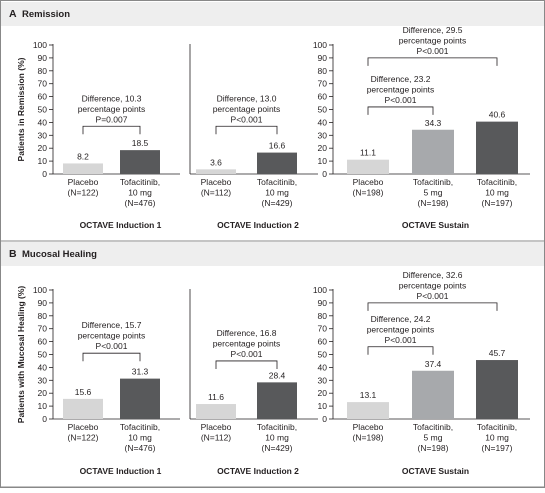 This screenshot has height=493, width=545. I want to click on bar-value-label: 45.7, so click(497, 353).